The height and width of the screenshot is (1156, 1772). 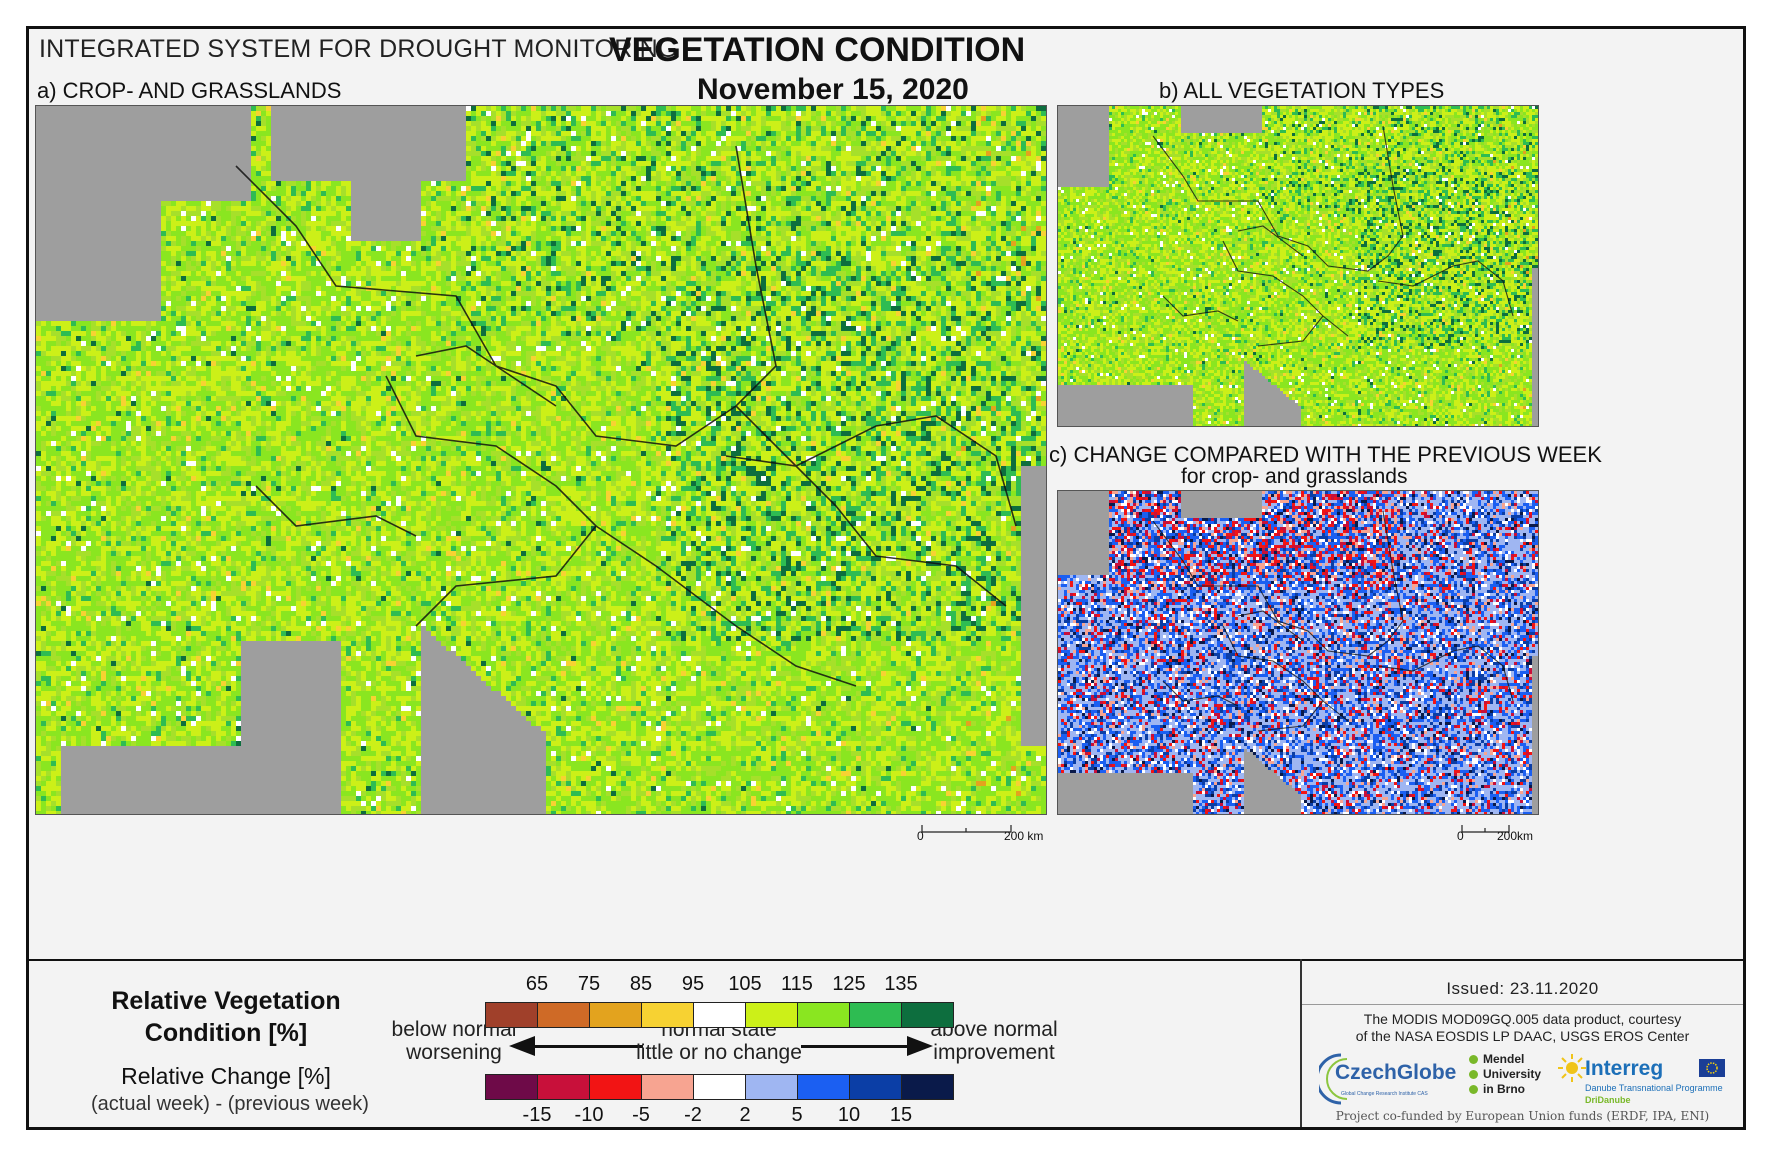 I want to click on panel-b-label: b) ALL VEGETATION TYPES, so click(x=1301, y=91).